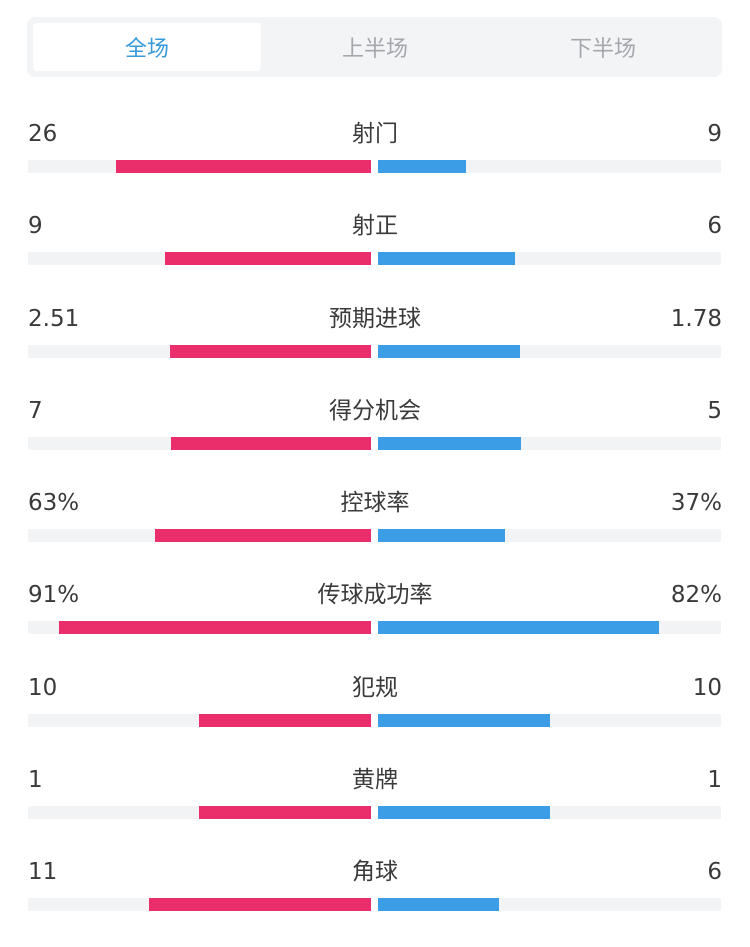  Describe the element at coordinates (707, 688) in the screenshot. I see `away-value: 10` at that location.